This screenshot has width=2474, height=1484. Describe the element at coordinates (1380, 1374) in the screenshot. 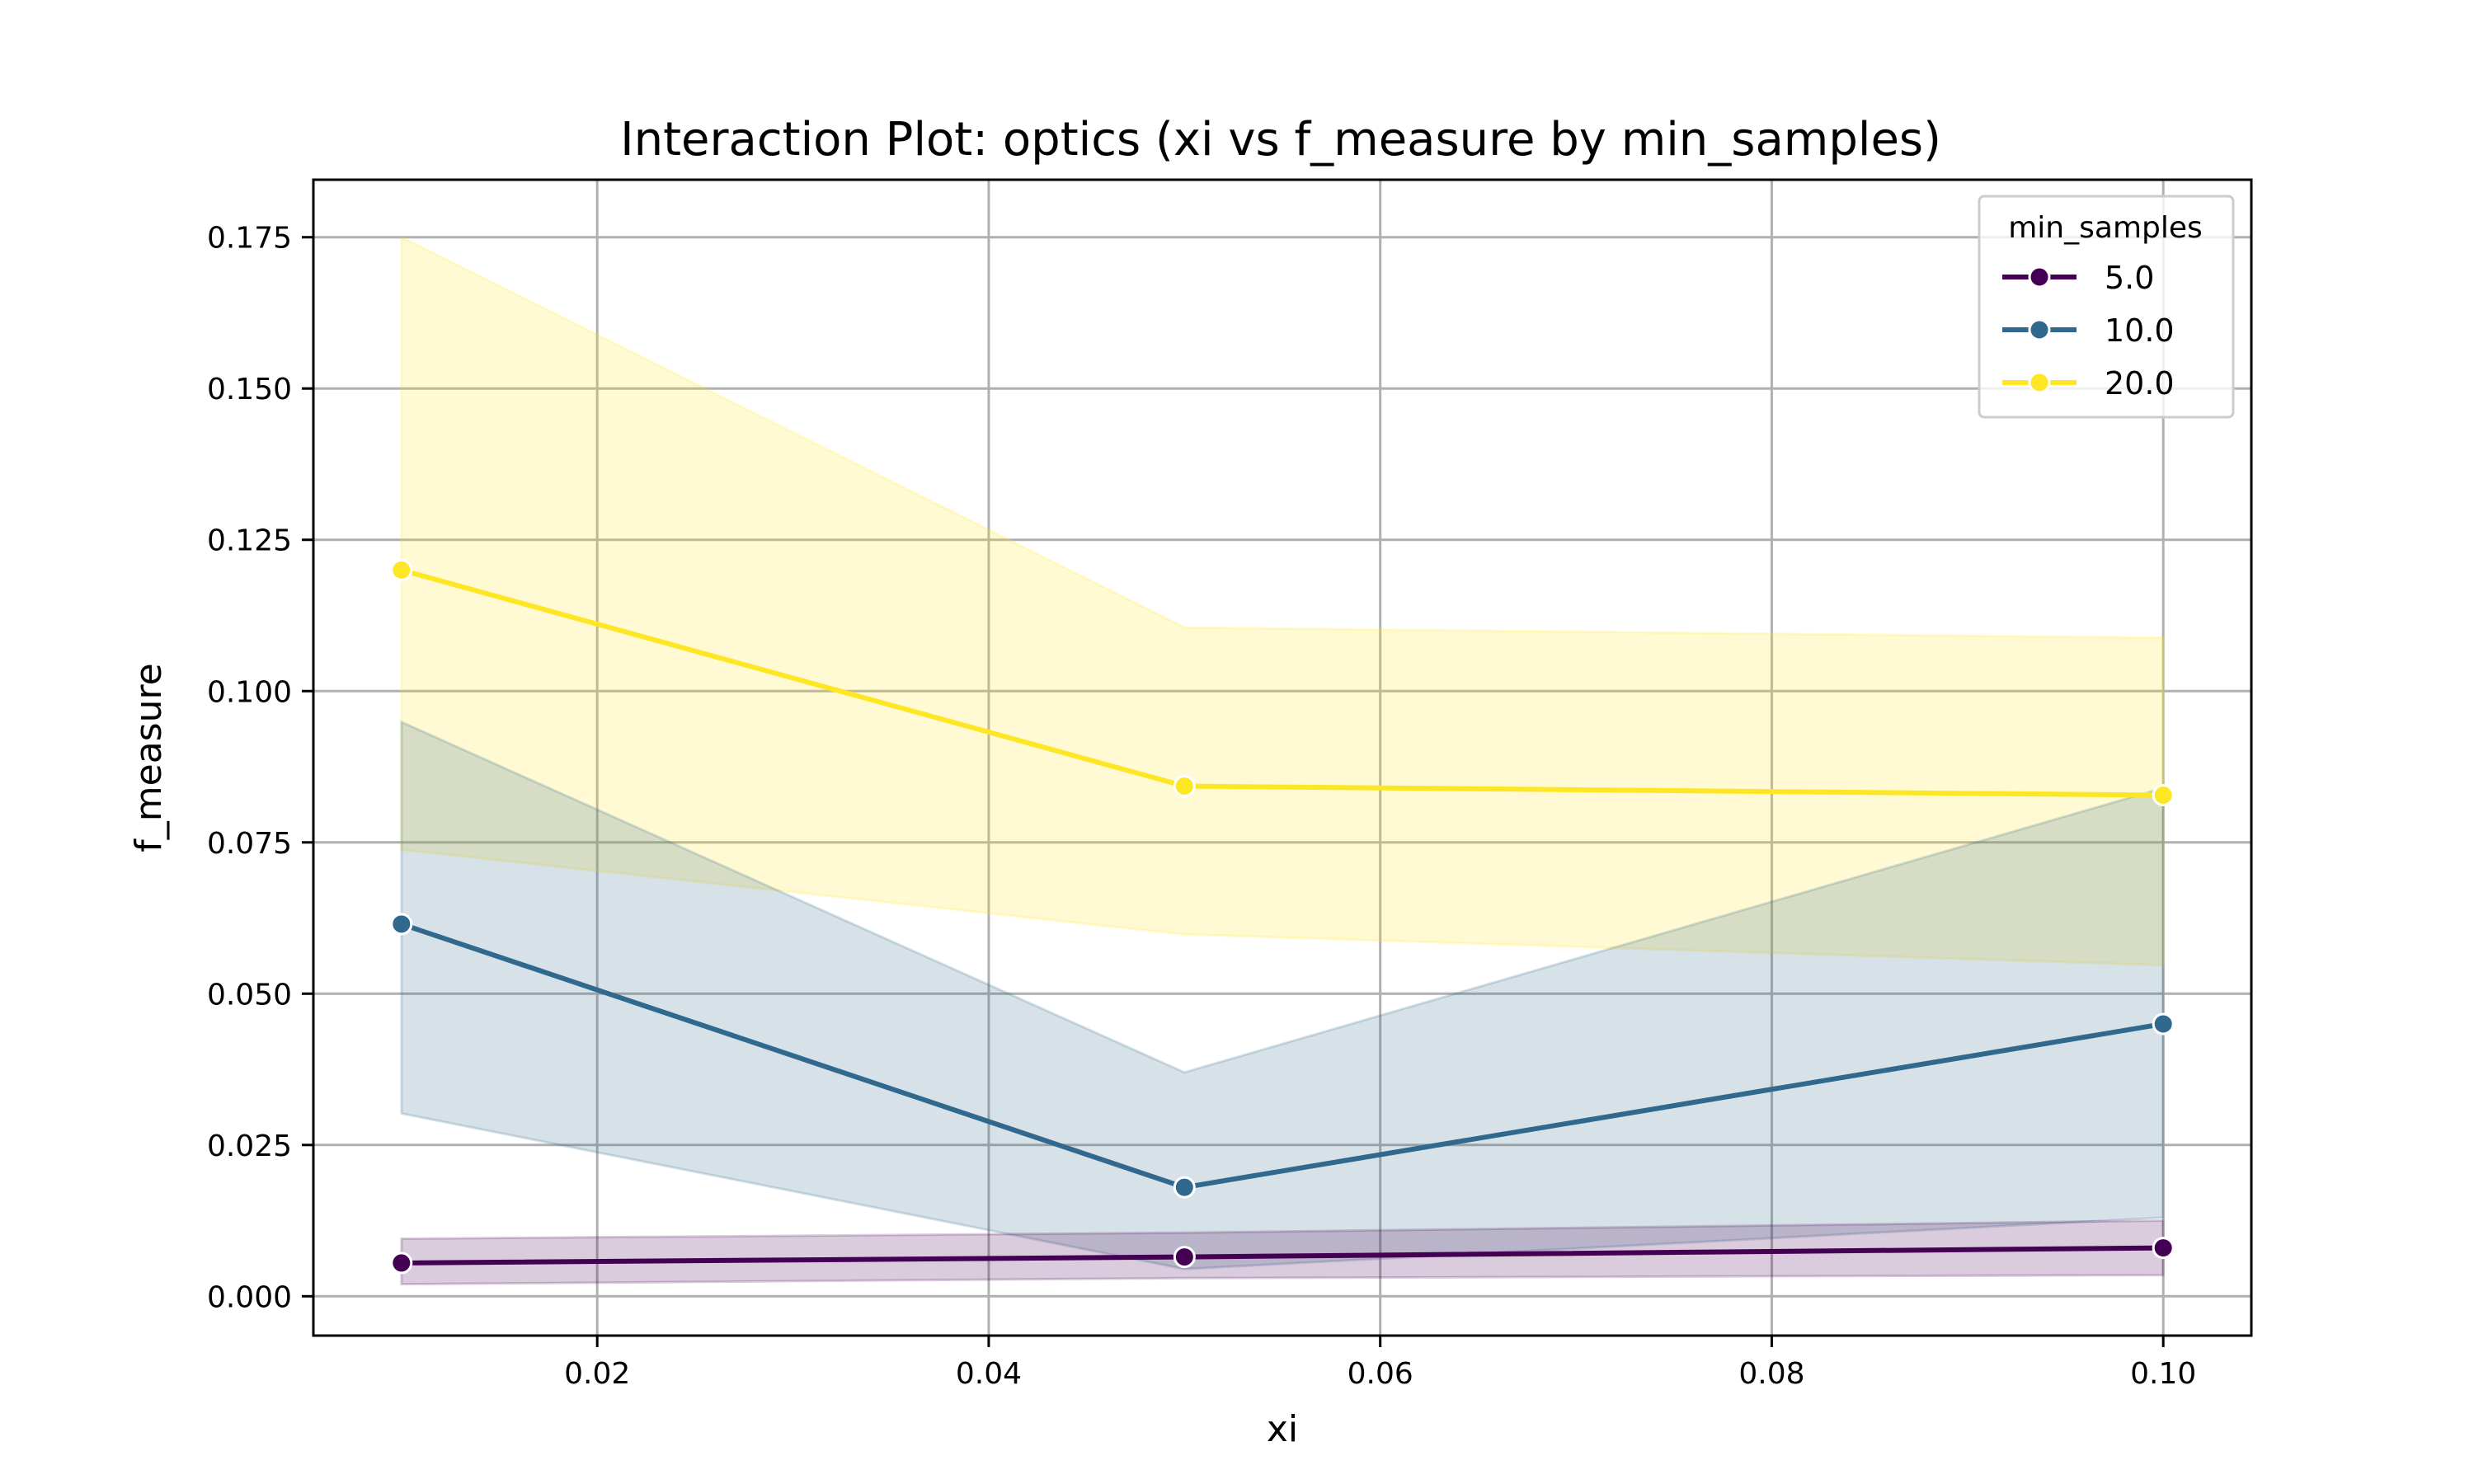

I see `x-tick-label: 0.06` at that location.